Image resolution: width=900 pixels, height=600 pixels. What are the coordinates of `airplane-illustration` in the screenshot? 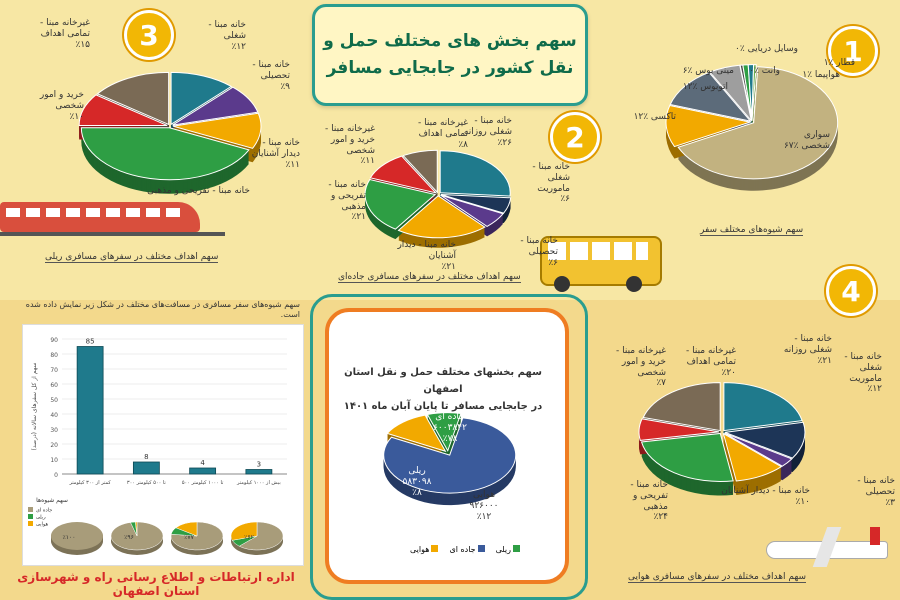 It's located at (825, 547).